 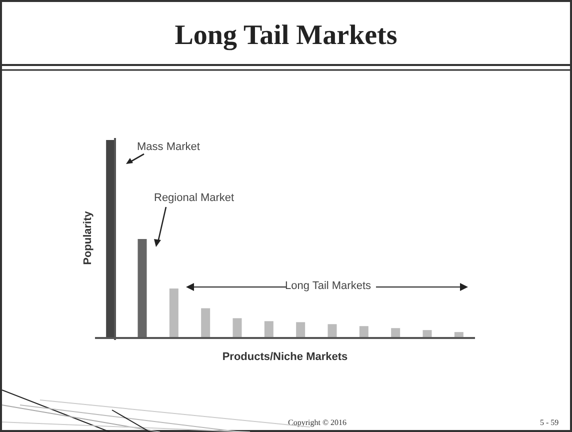 What do you see at coordinates (194, 198) in the screenshot?
I see `annotation: Regional Market` at bounding box center [194, 198].